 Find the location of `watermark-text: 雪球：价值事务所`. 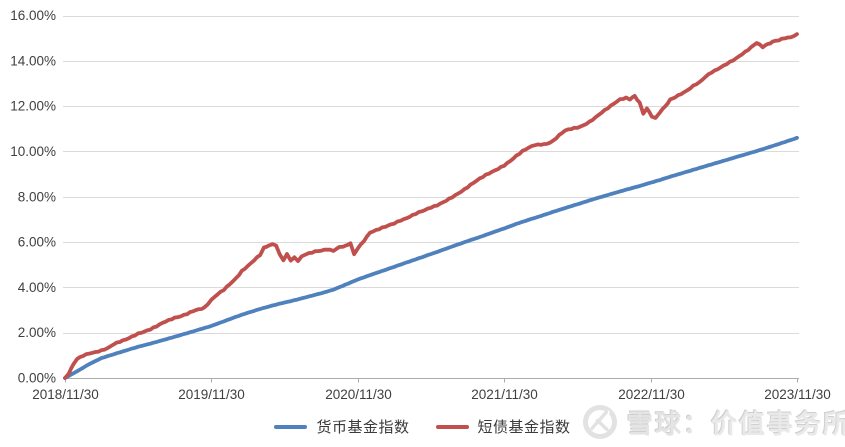

watermark-text: 雪球：价值事务所 is located at coordinates (736, 422).